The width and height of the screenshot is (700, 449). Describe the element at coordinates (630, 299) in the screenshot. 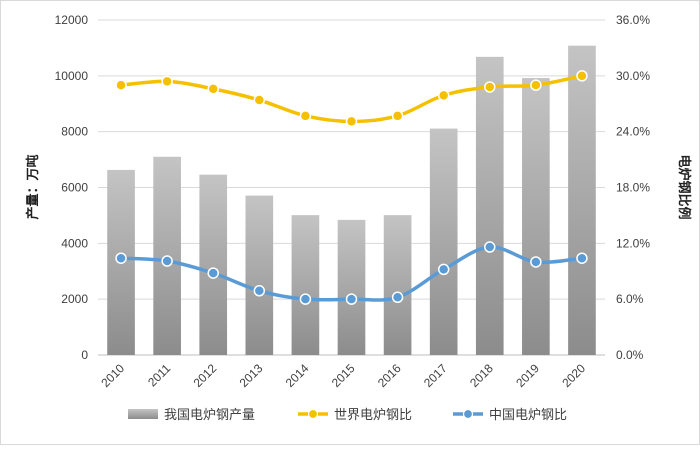

I see `y2-tick-label: 6.0%` at that location.